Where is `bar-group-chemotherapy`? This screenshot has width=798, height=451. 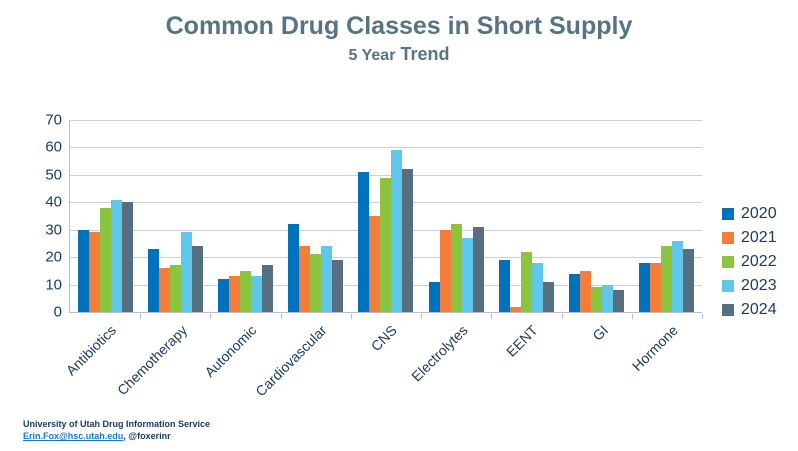 bar-group-chemotherapy is located at coordinates (175, 216).